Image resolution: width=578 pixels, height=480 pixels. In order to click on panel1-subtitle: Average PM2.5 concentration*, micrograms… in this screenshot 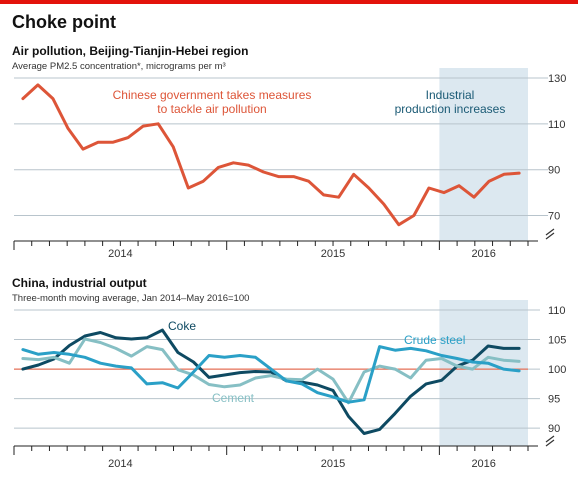, I will do `click(119, 66)`.